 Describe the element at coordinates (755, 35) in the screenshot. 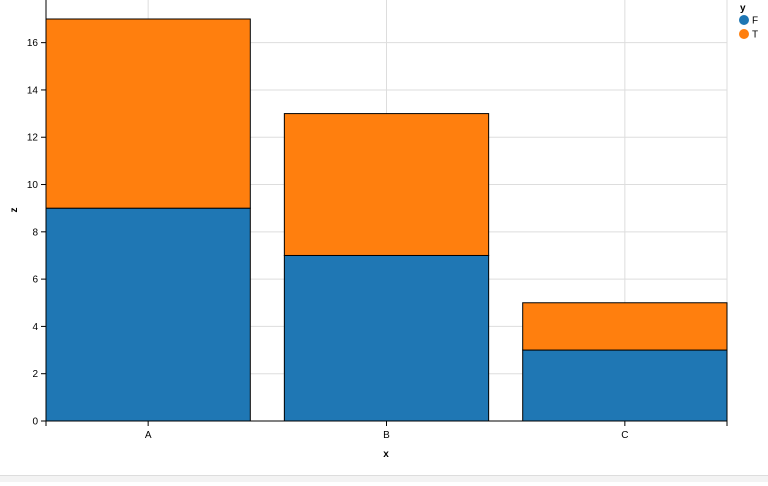

I see `legend-label-T: T` at that location.